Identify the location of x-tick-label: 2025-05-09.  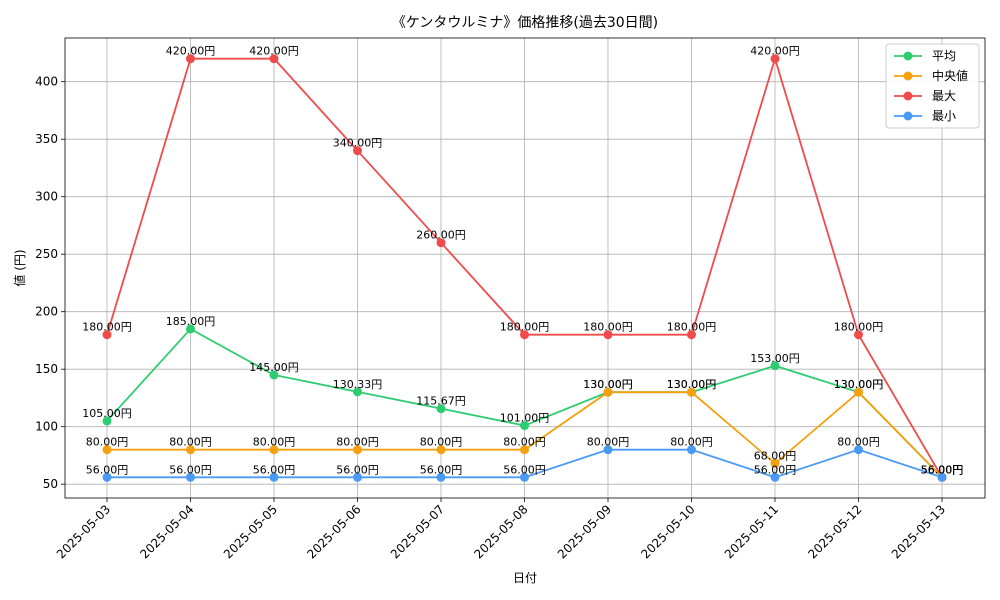
(584, 531).